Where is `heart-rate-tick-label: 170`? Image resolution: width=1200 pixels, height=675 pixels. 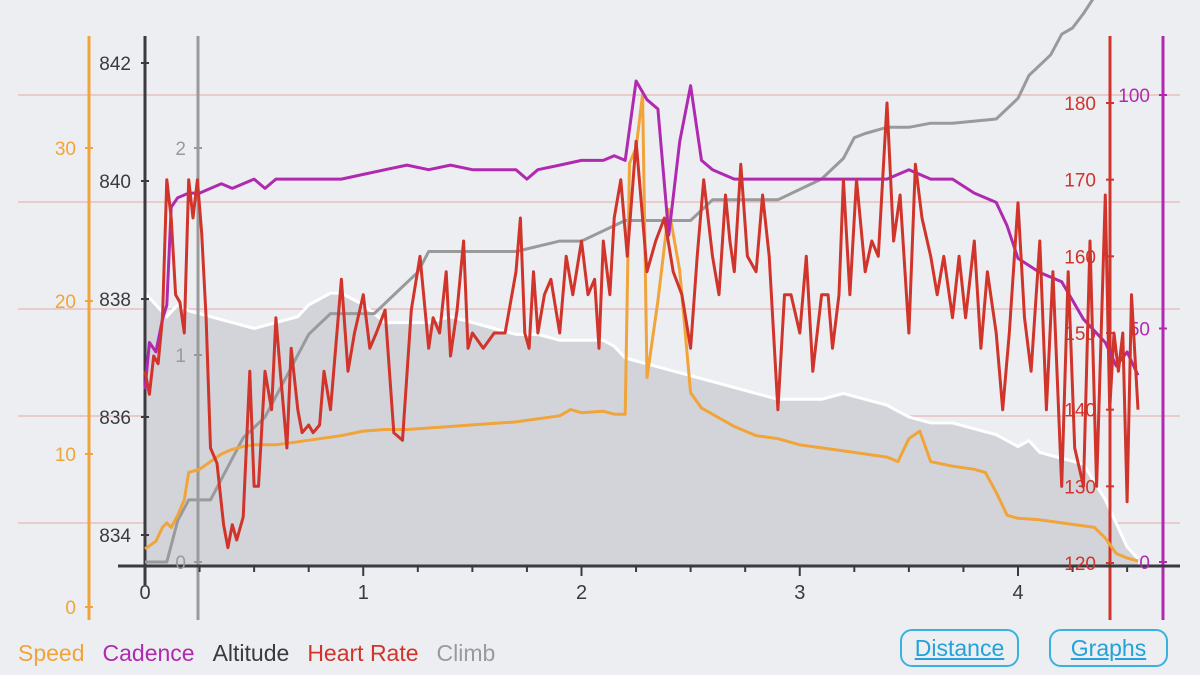 heart-rate-tick-label: 170 is located at coordinates (1080, 181).